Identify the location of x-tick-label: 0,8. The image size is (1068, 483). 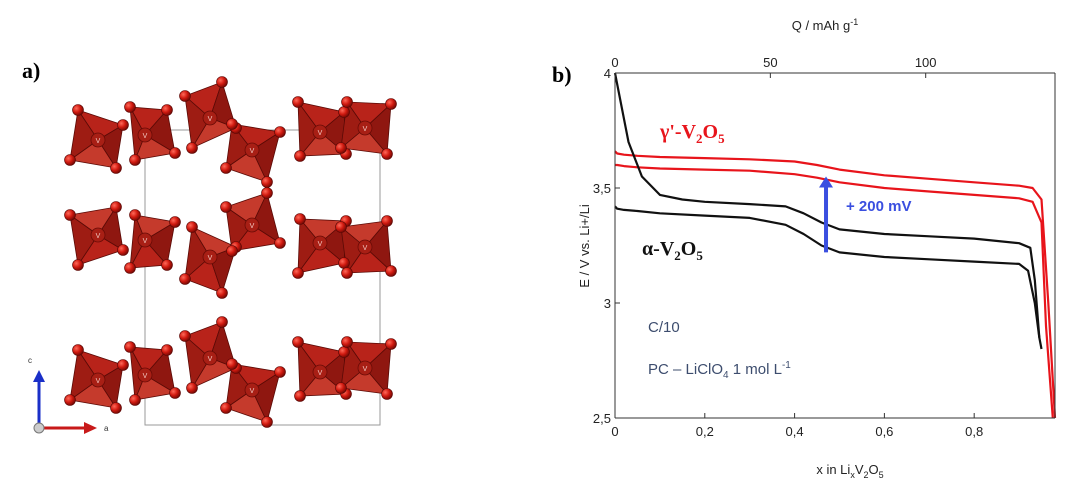
(974, 431).